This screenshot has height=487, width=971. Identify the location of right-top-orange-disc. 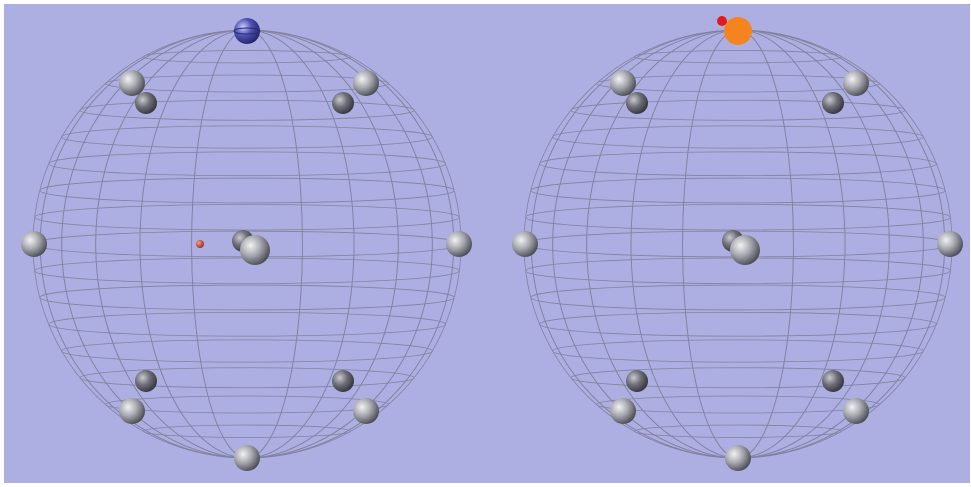
(738, 31).